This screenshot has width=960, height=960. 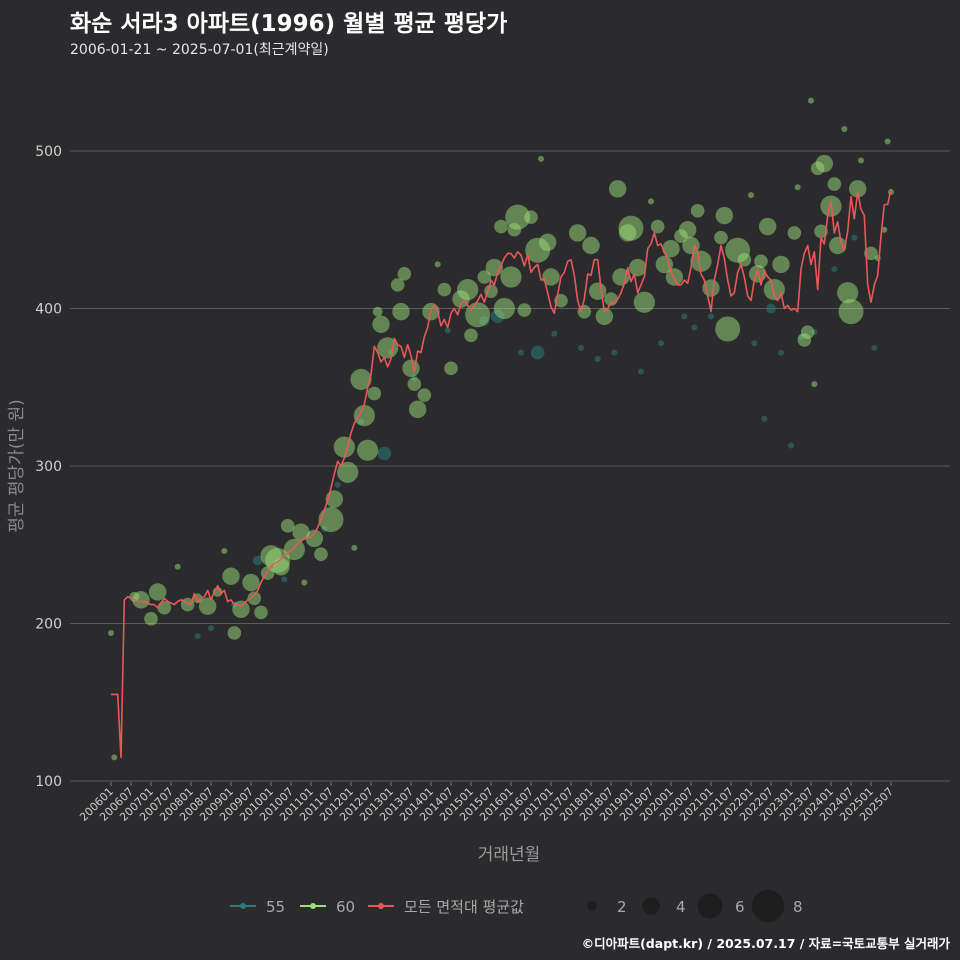 I want to click on y-axis-ticks: 100 200 300 400 500, so click(x=48, y=467).